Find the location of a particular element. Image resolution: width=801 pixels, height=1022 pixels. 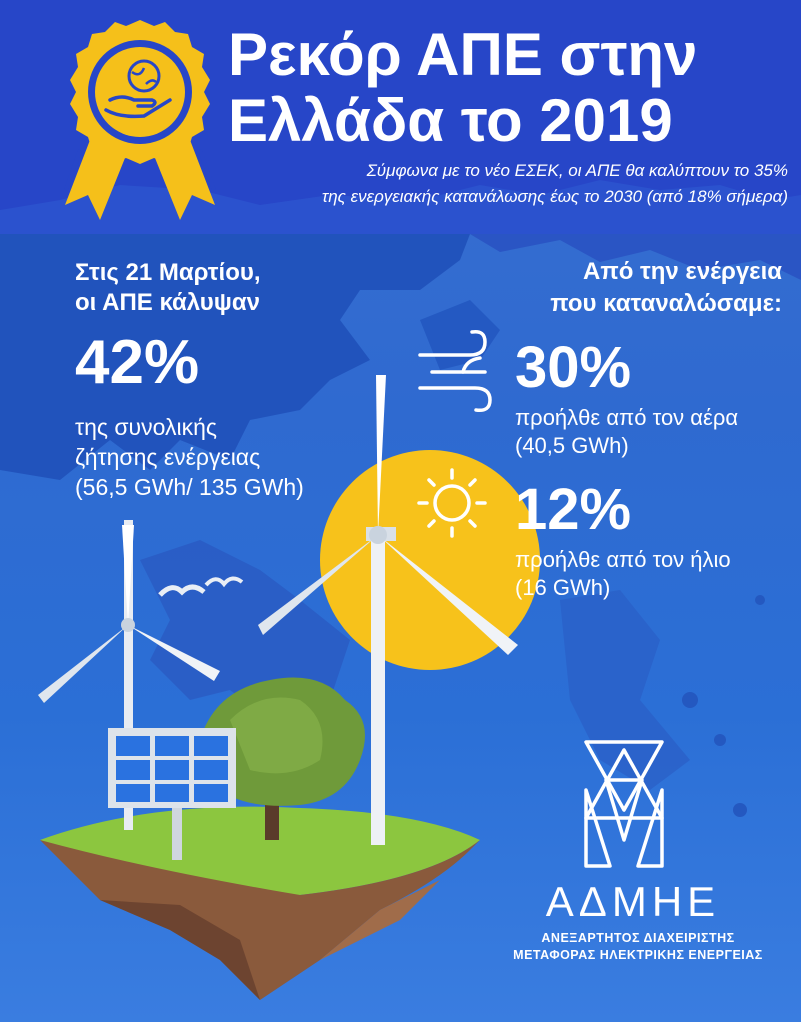

march-desc-line-3: (56,5 GWh/ 135 GWh) is located at coordinates (189, 487).